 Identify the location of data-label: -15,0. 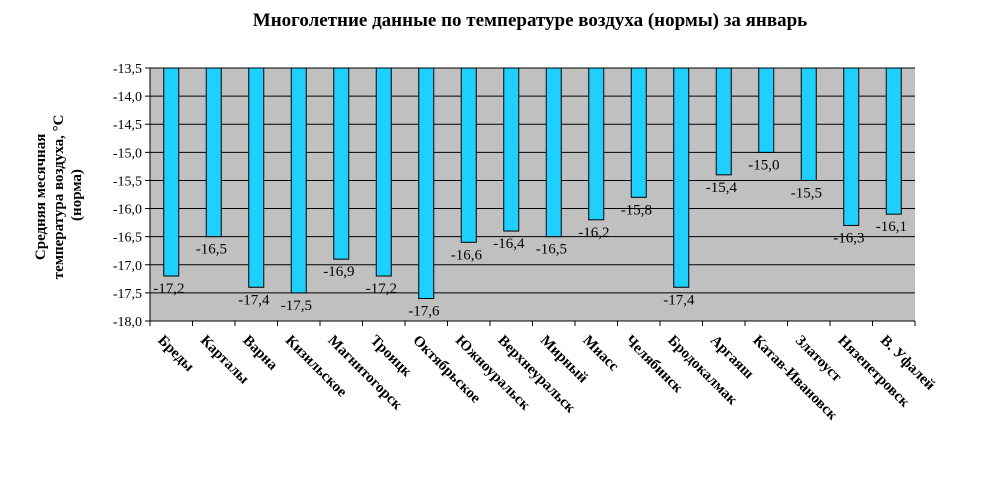
(763, 165).